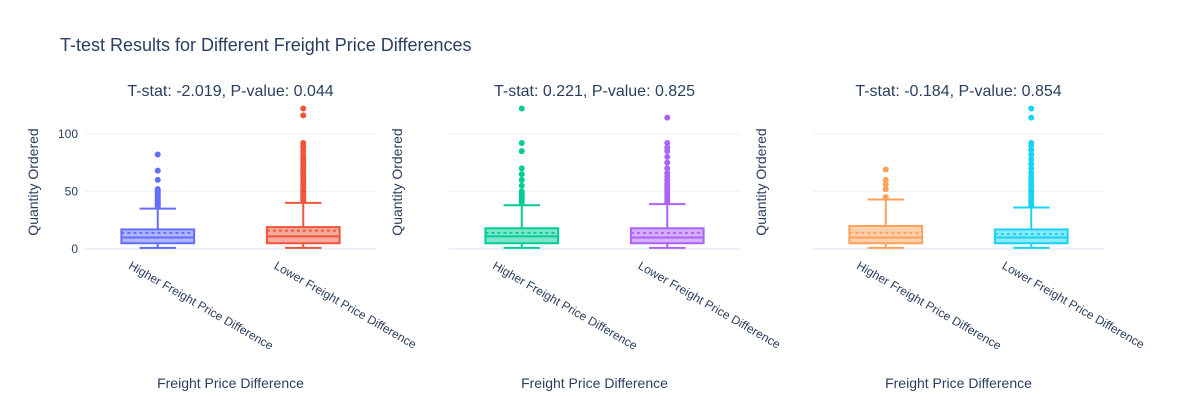 This screenshot has height=400, width=1200. What do you see at coordinates (68, 134) in the screenshot?
I see `y-tick-label: 100` at bounding box center [68, 134].